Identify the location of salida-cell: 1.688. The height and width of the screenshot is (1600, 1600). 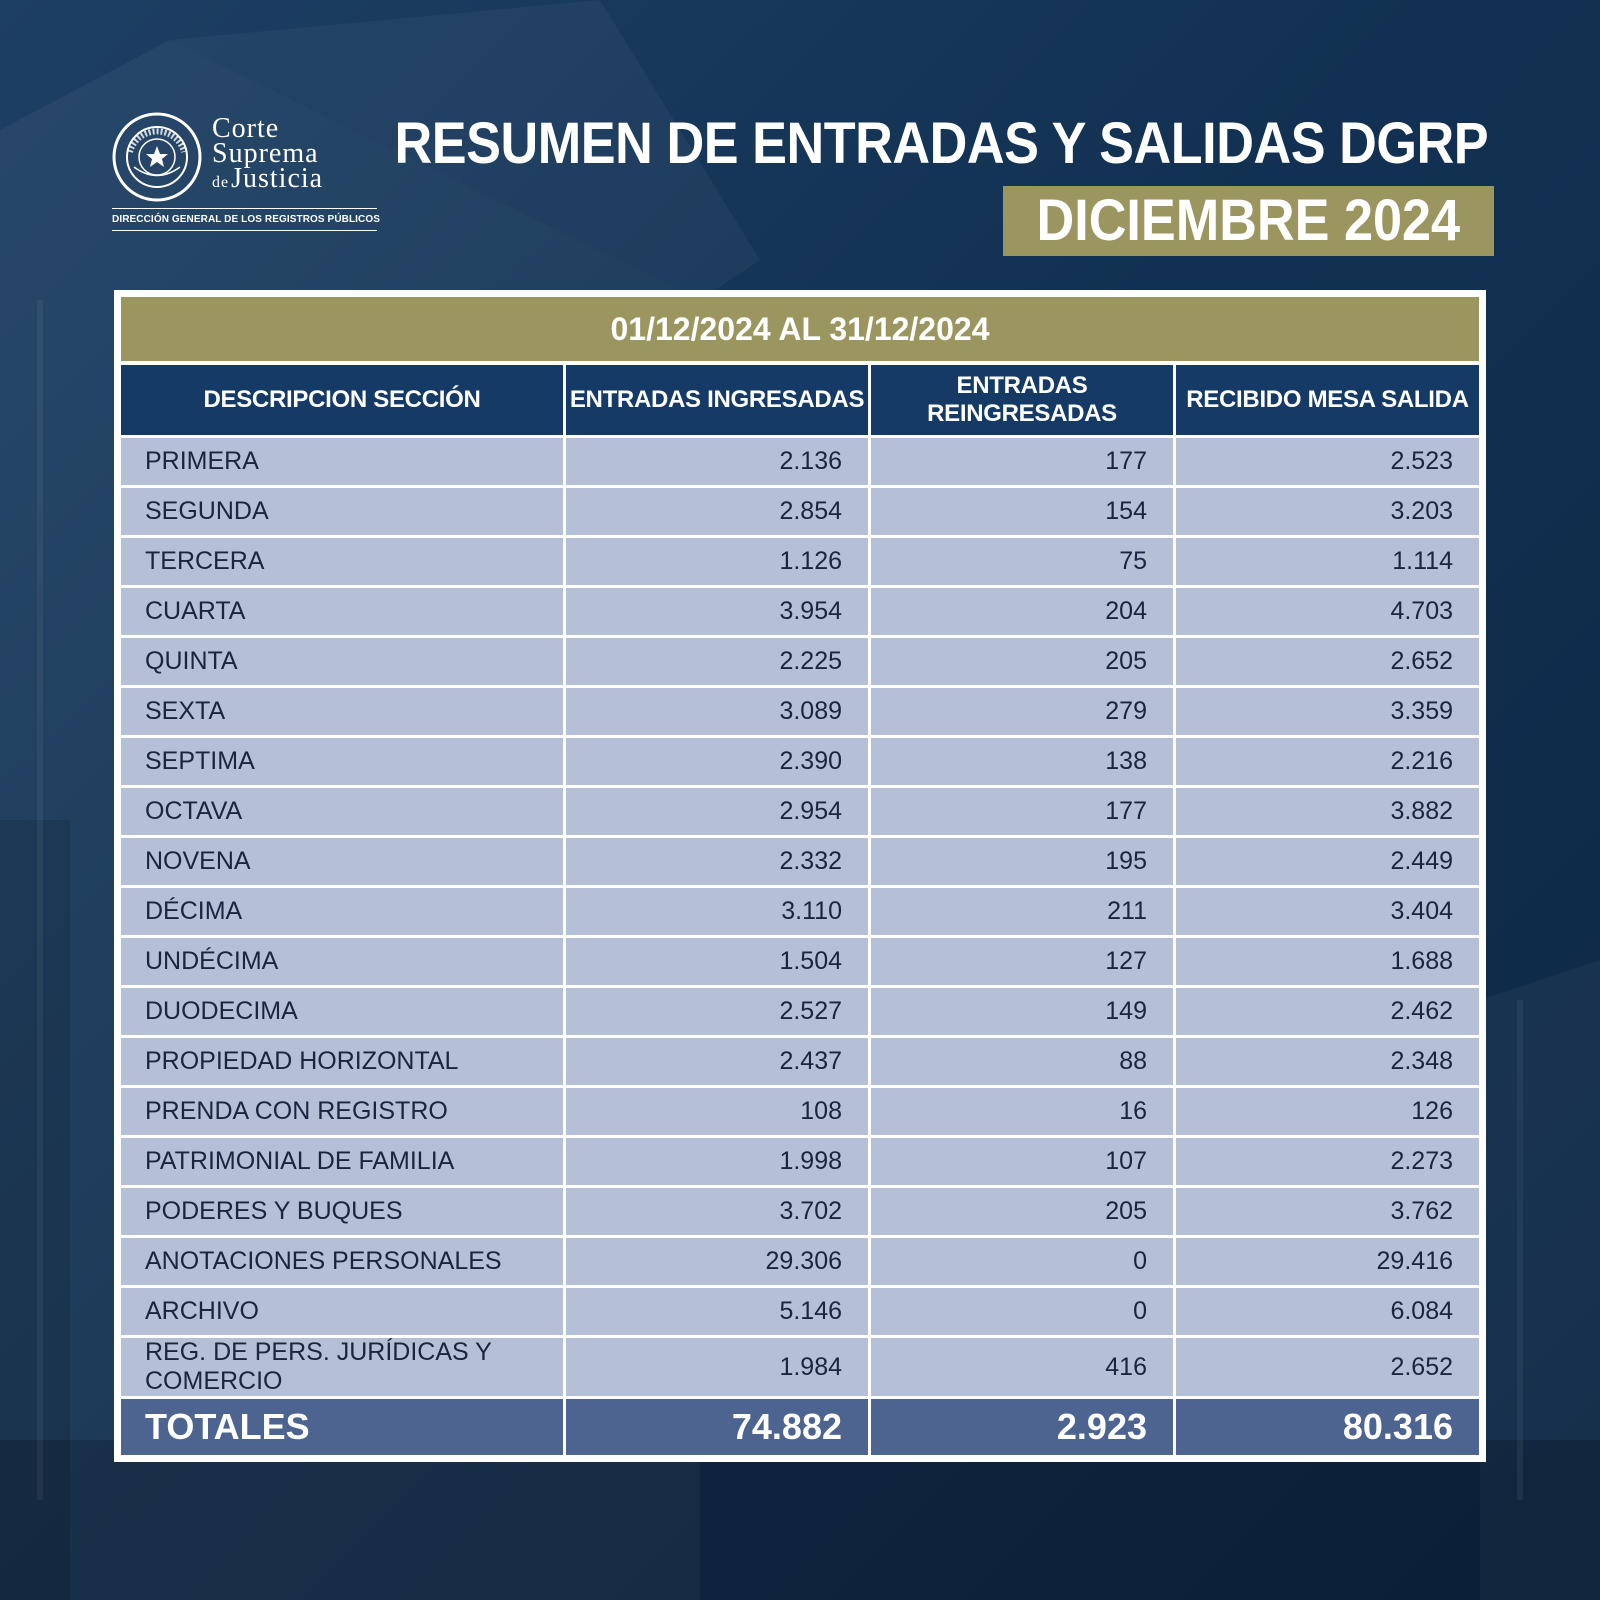
(1327, 963).